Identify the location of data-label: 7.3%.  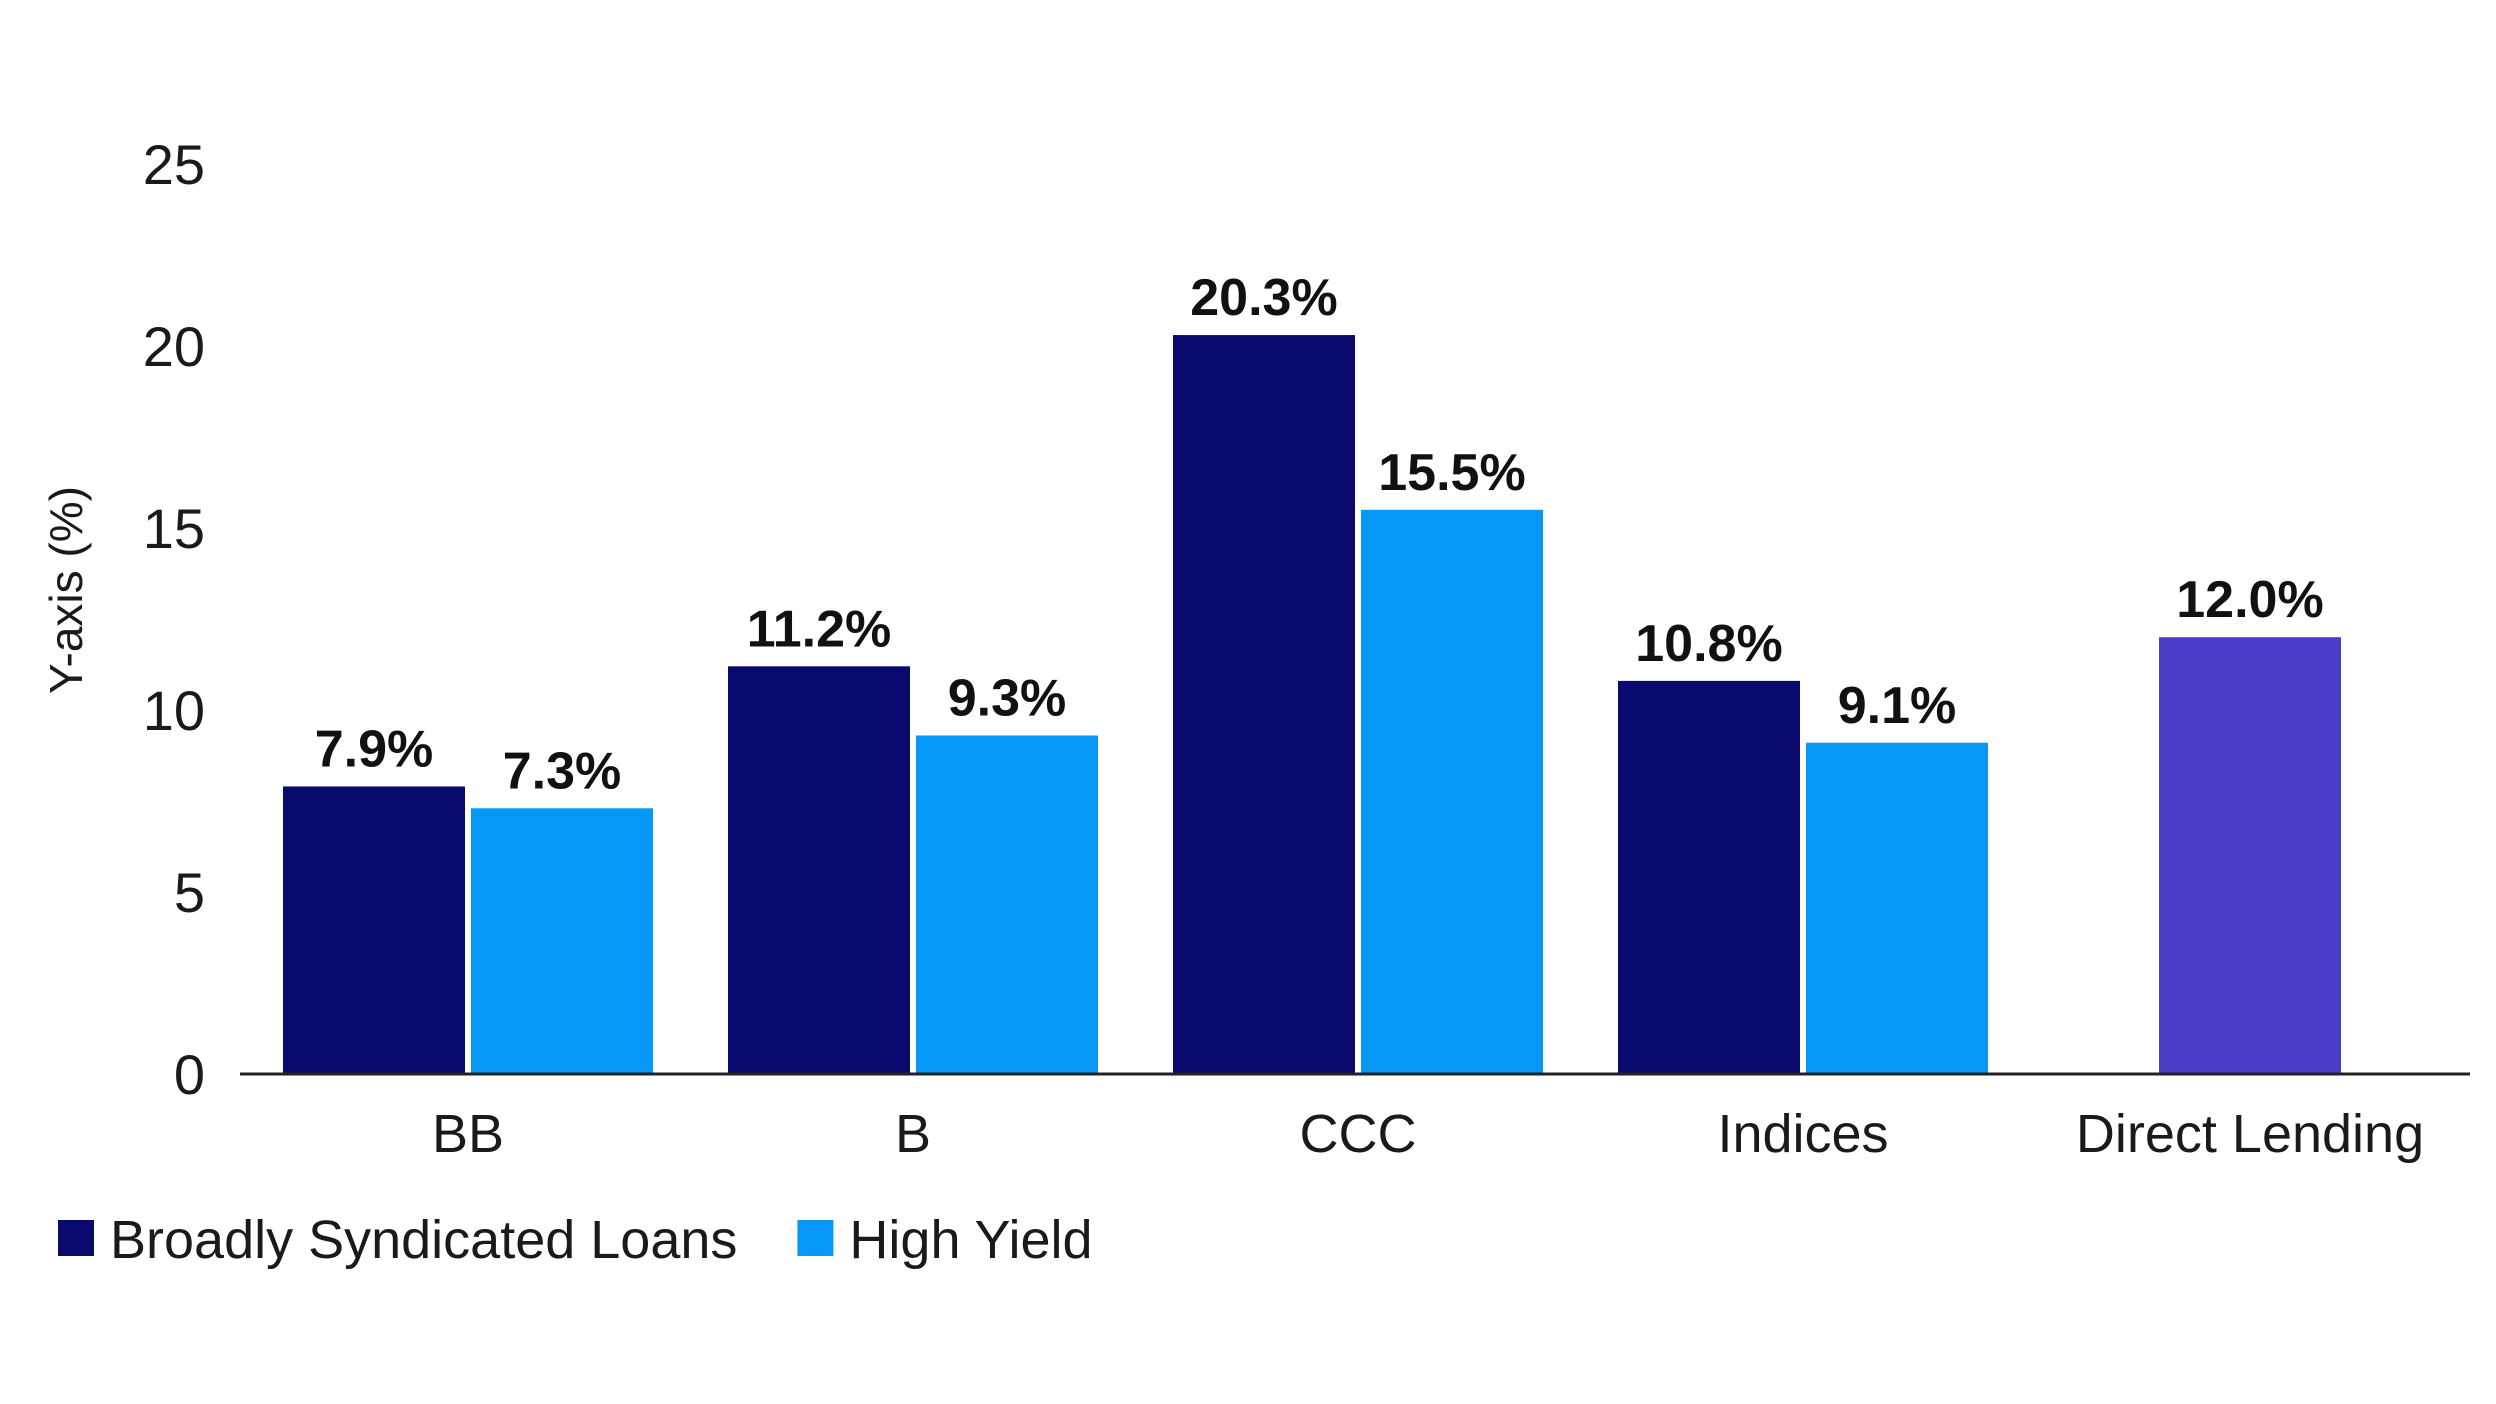
(562, 771).